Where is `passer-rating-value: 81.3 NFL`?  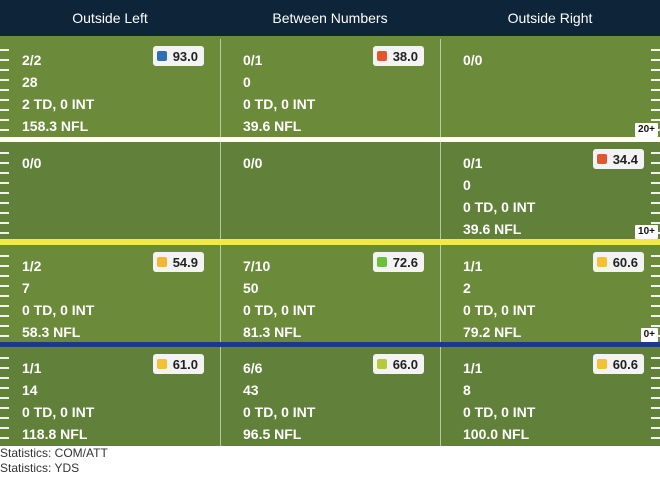 passer-rating-value: 81.3 NFL is located at coordinates (272, 332).